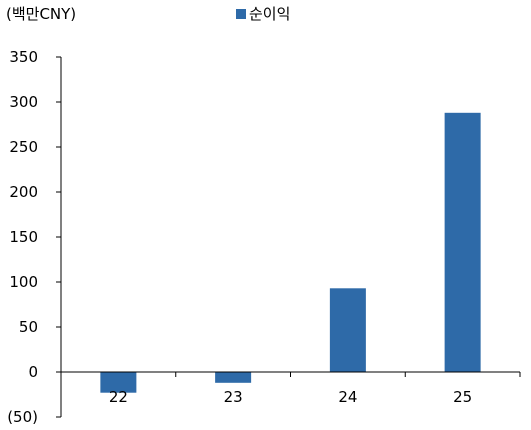 This screenshot has height=430, width=531. What do you see at coordinates (23, 237) in the screenshot?
I see `y-tick-label: 150` at bounding box center [23, 237].